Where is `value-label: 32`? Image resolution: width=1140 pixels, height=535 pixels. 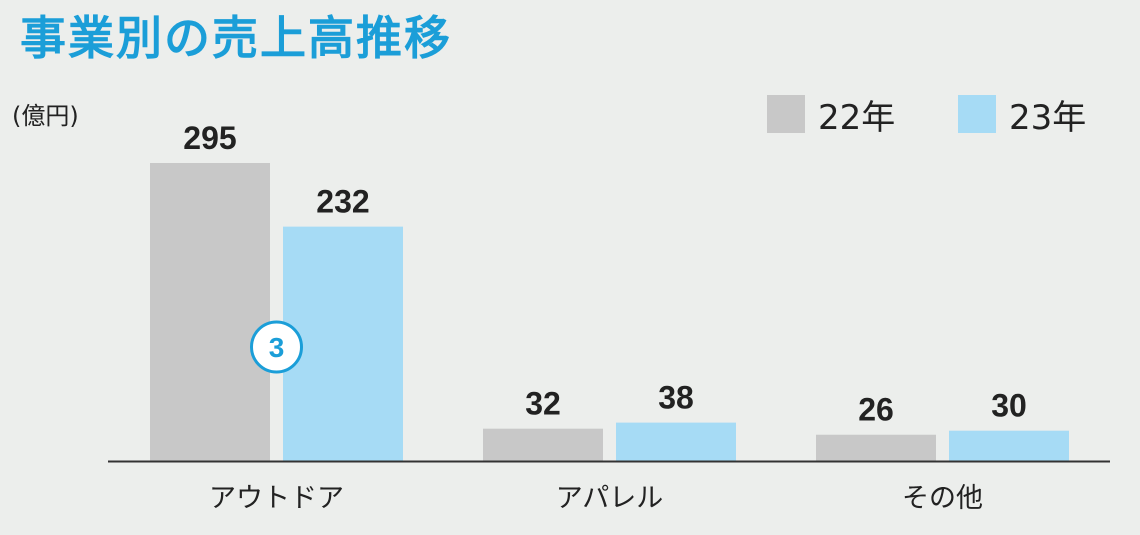 value-label: 32 is located at coordinates (543, 404).